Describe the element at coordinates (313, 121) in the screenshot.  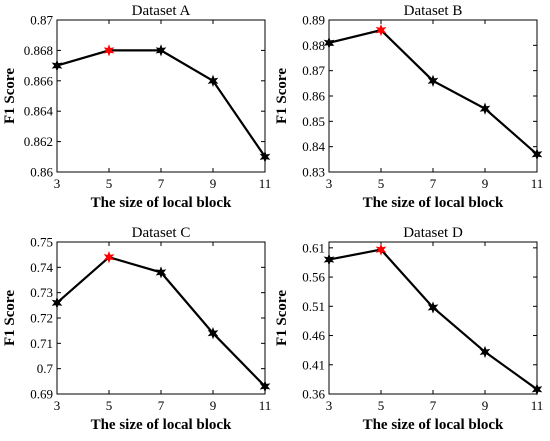
I see `y-tick-label: 0.85` at that location.